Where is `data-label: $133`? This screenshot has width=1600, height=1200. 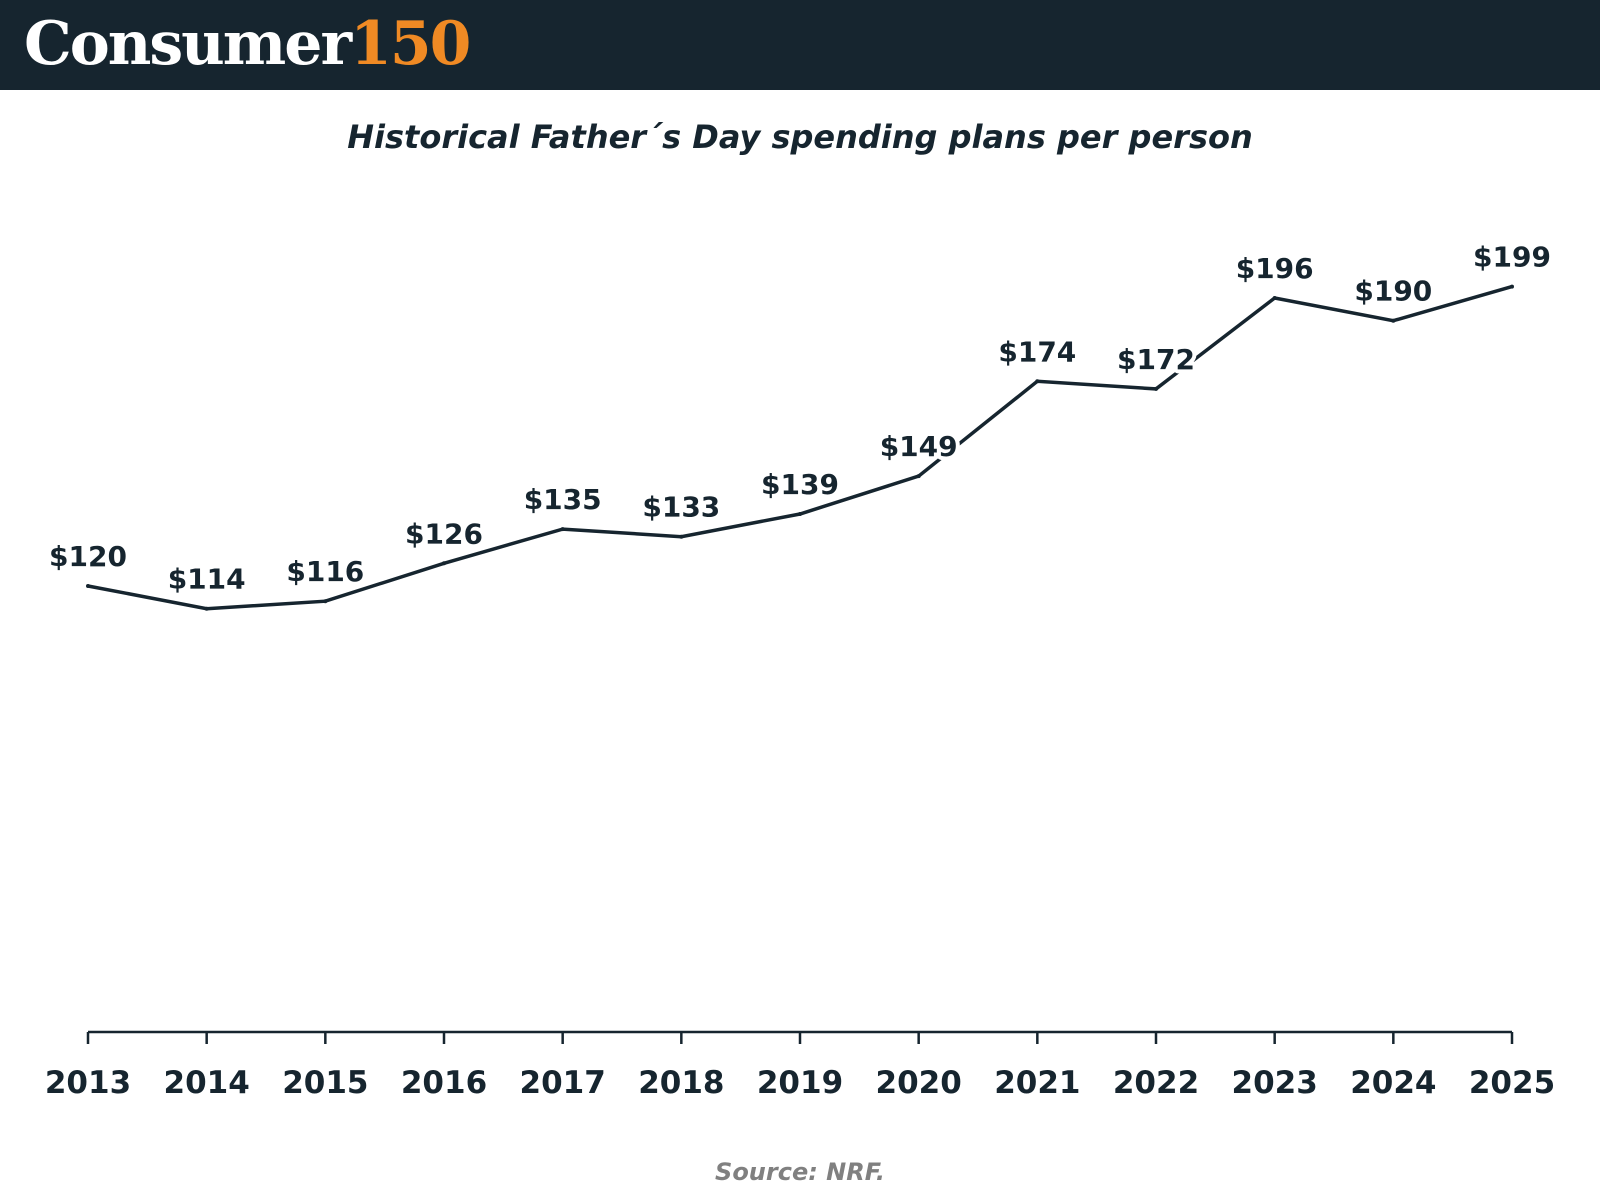 data-label: $133 is located at coordinates (681, 507).